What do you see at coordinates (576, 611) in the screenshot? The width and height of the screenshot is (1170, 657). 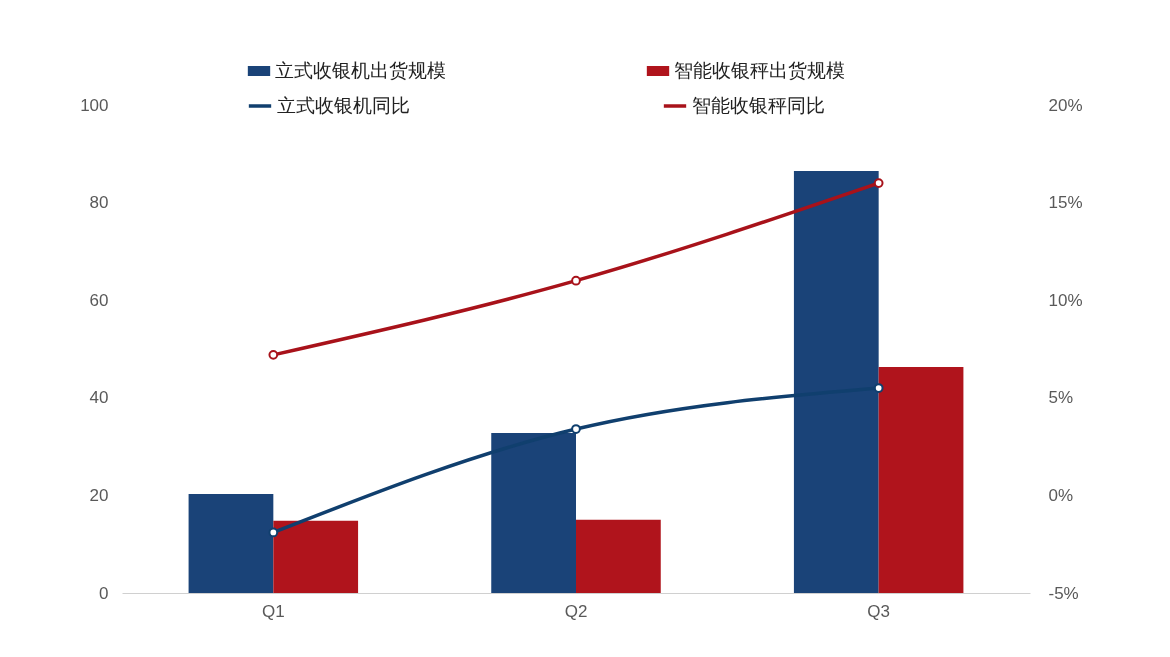 I see `x-tick-label: Q2` at bounding box center [576, 611].